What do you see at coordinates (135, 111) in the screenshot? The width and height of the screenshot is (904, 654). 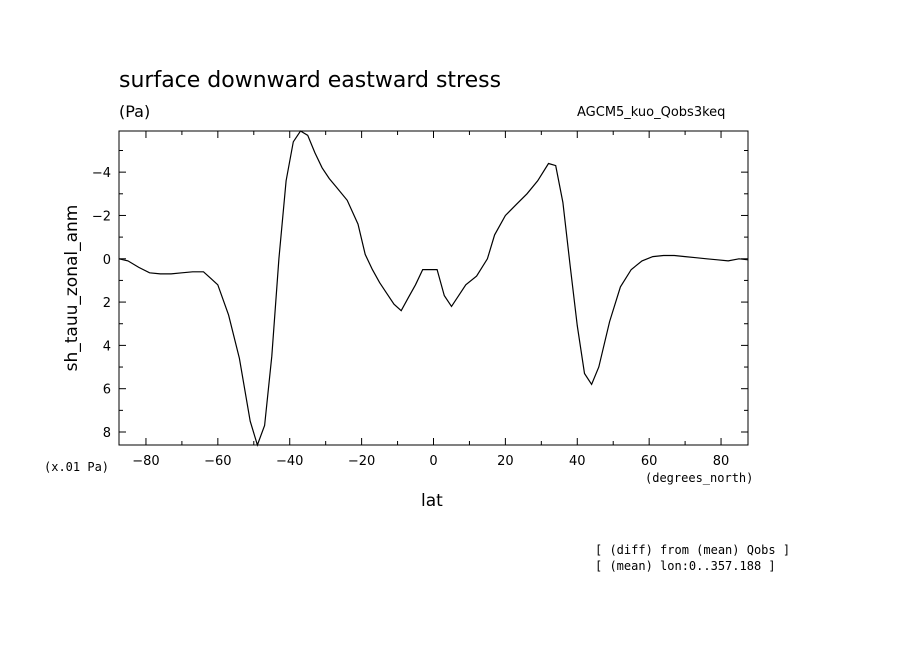 I see `chart-units: (Pa)` at bounding box center [135, 111].